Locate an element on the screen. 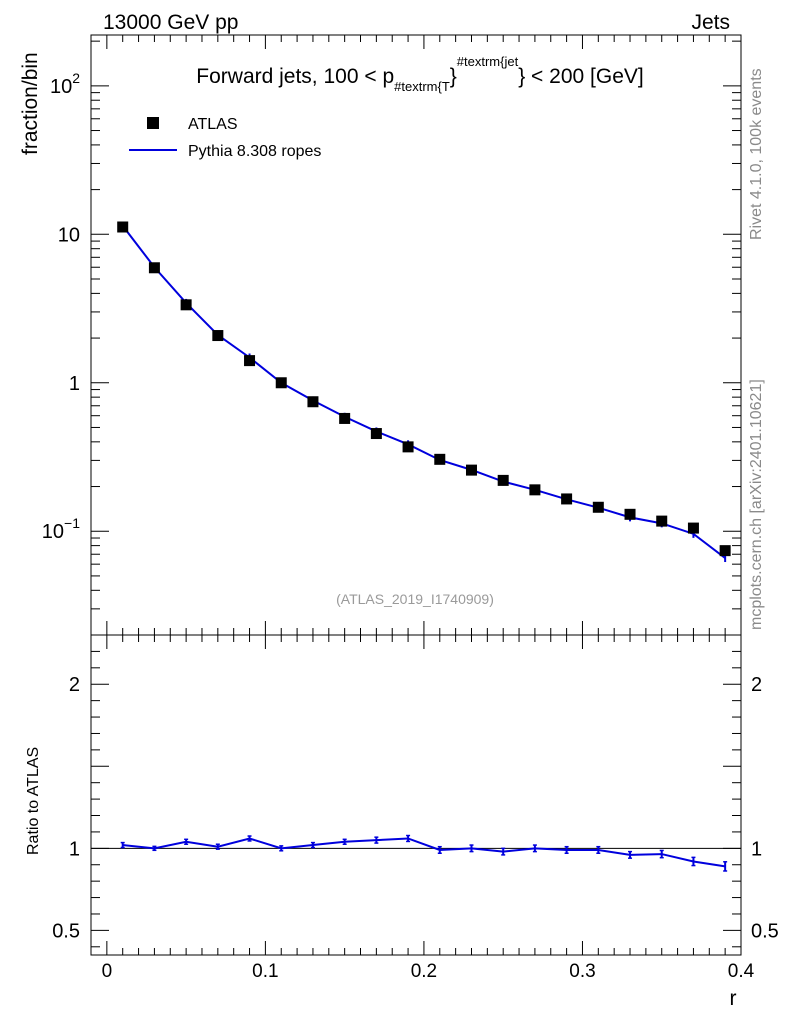 The height and width of the screenshot is (1024, 786). ratio-y-tick-label-right: 0.5 is located at coordinates (765, 931).